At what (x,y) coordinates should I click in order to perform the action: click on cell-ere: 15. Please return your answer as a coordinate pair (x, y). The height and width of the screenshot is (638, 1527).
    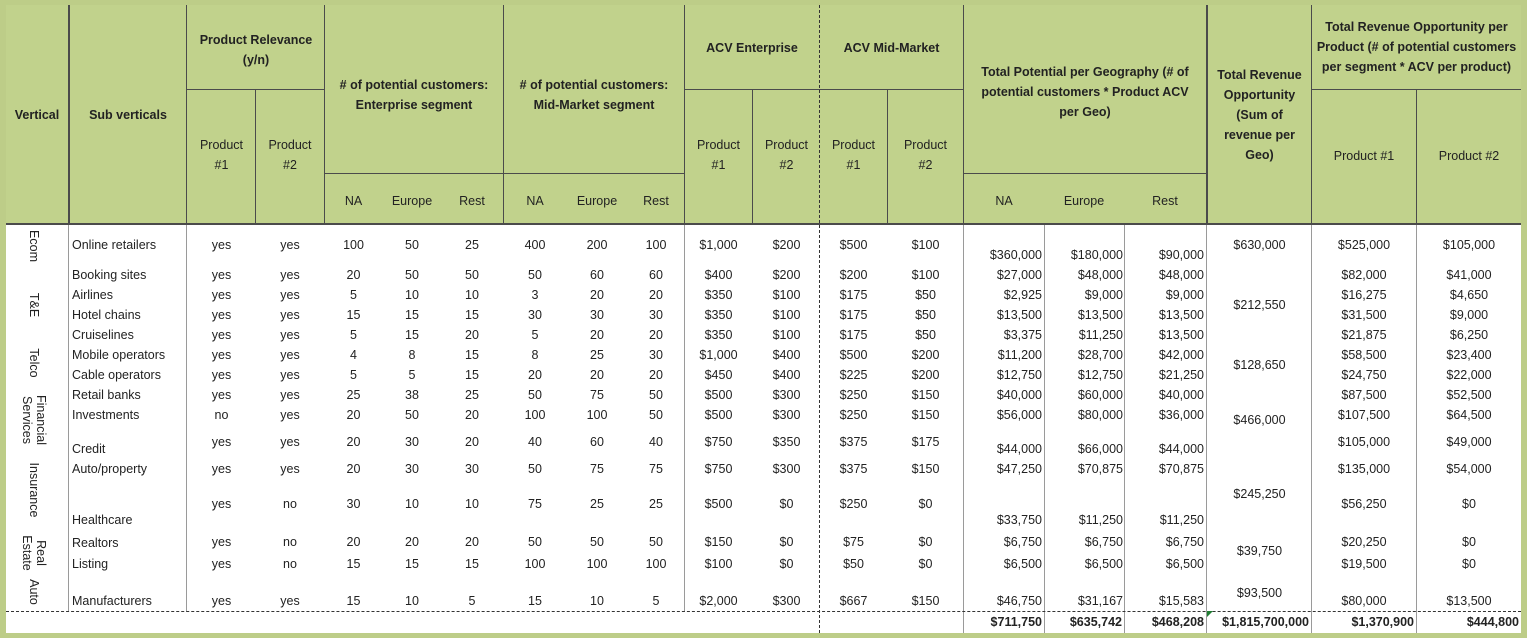
    Looking at the image, I should click on (472, 355).